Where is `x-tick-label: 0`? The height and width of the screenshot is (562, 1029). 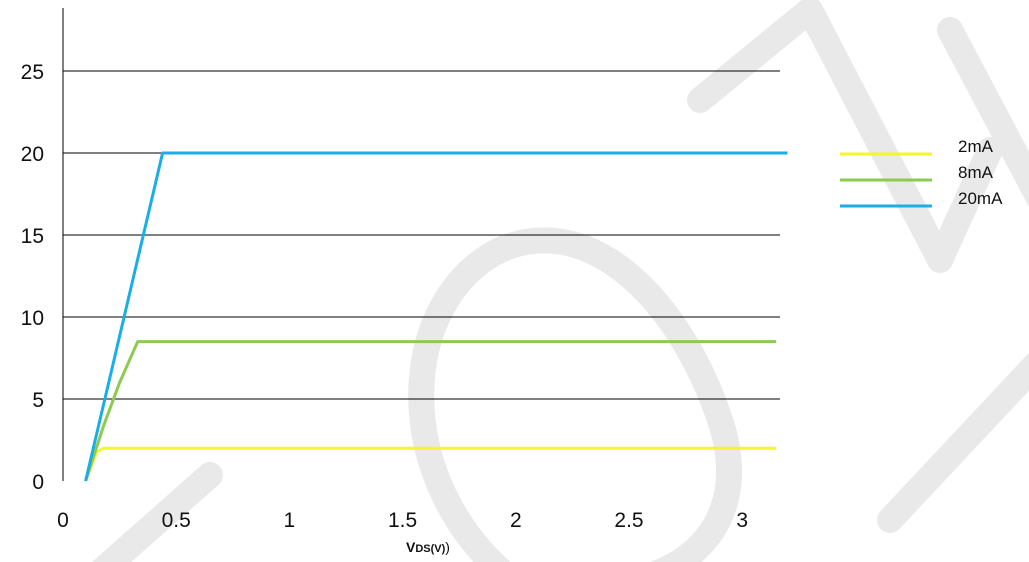
x-tick-label: 0 is located at coordinates (63, 520).